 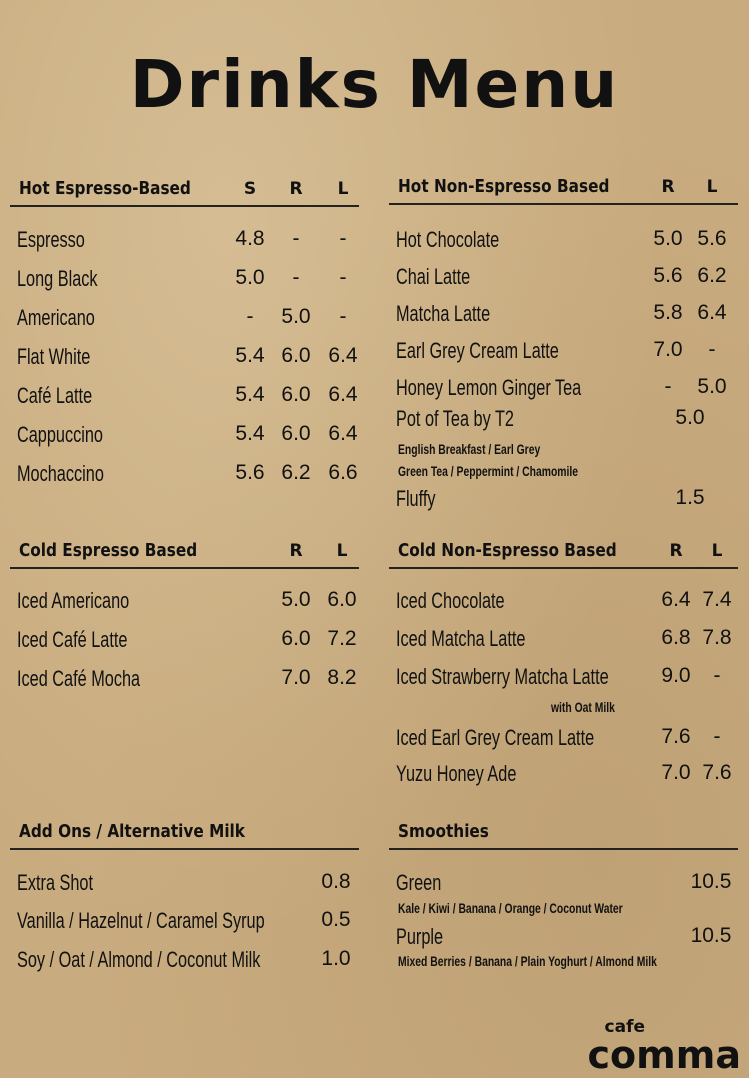 I want to click on menu-item-price: 0.5, so click(x=336, y=919).